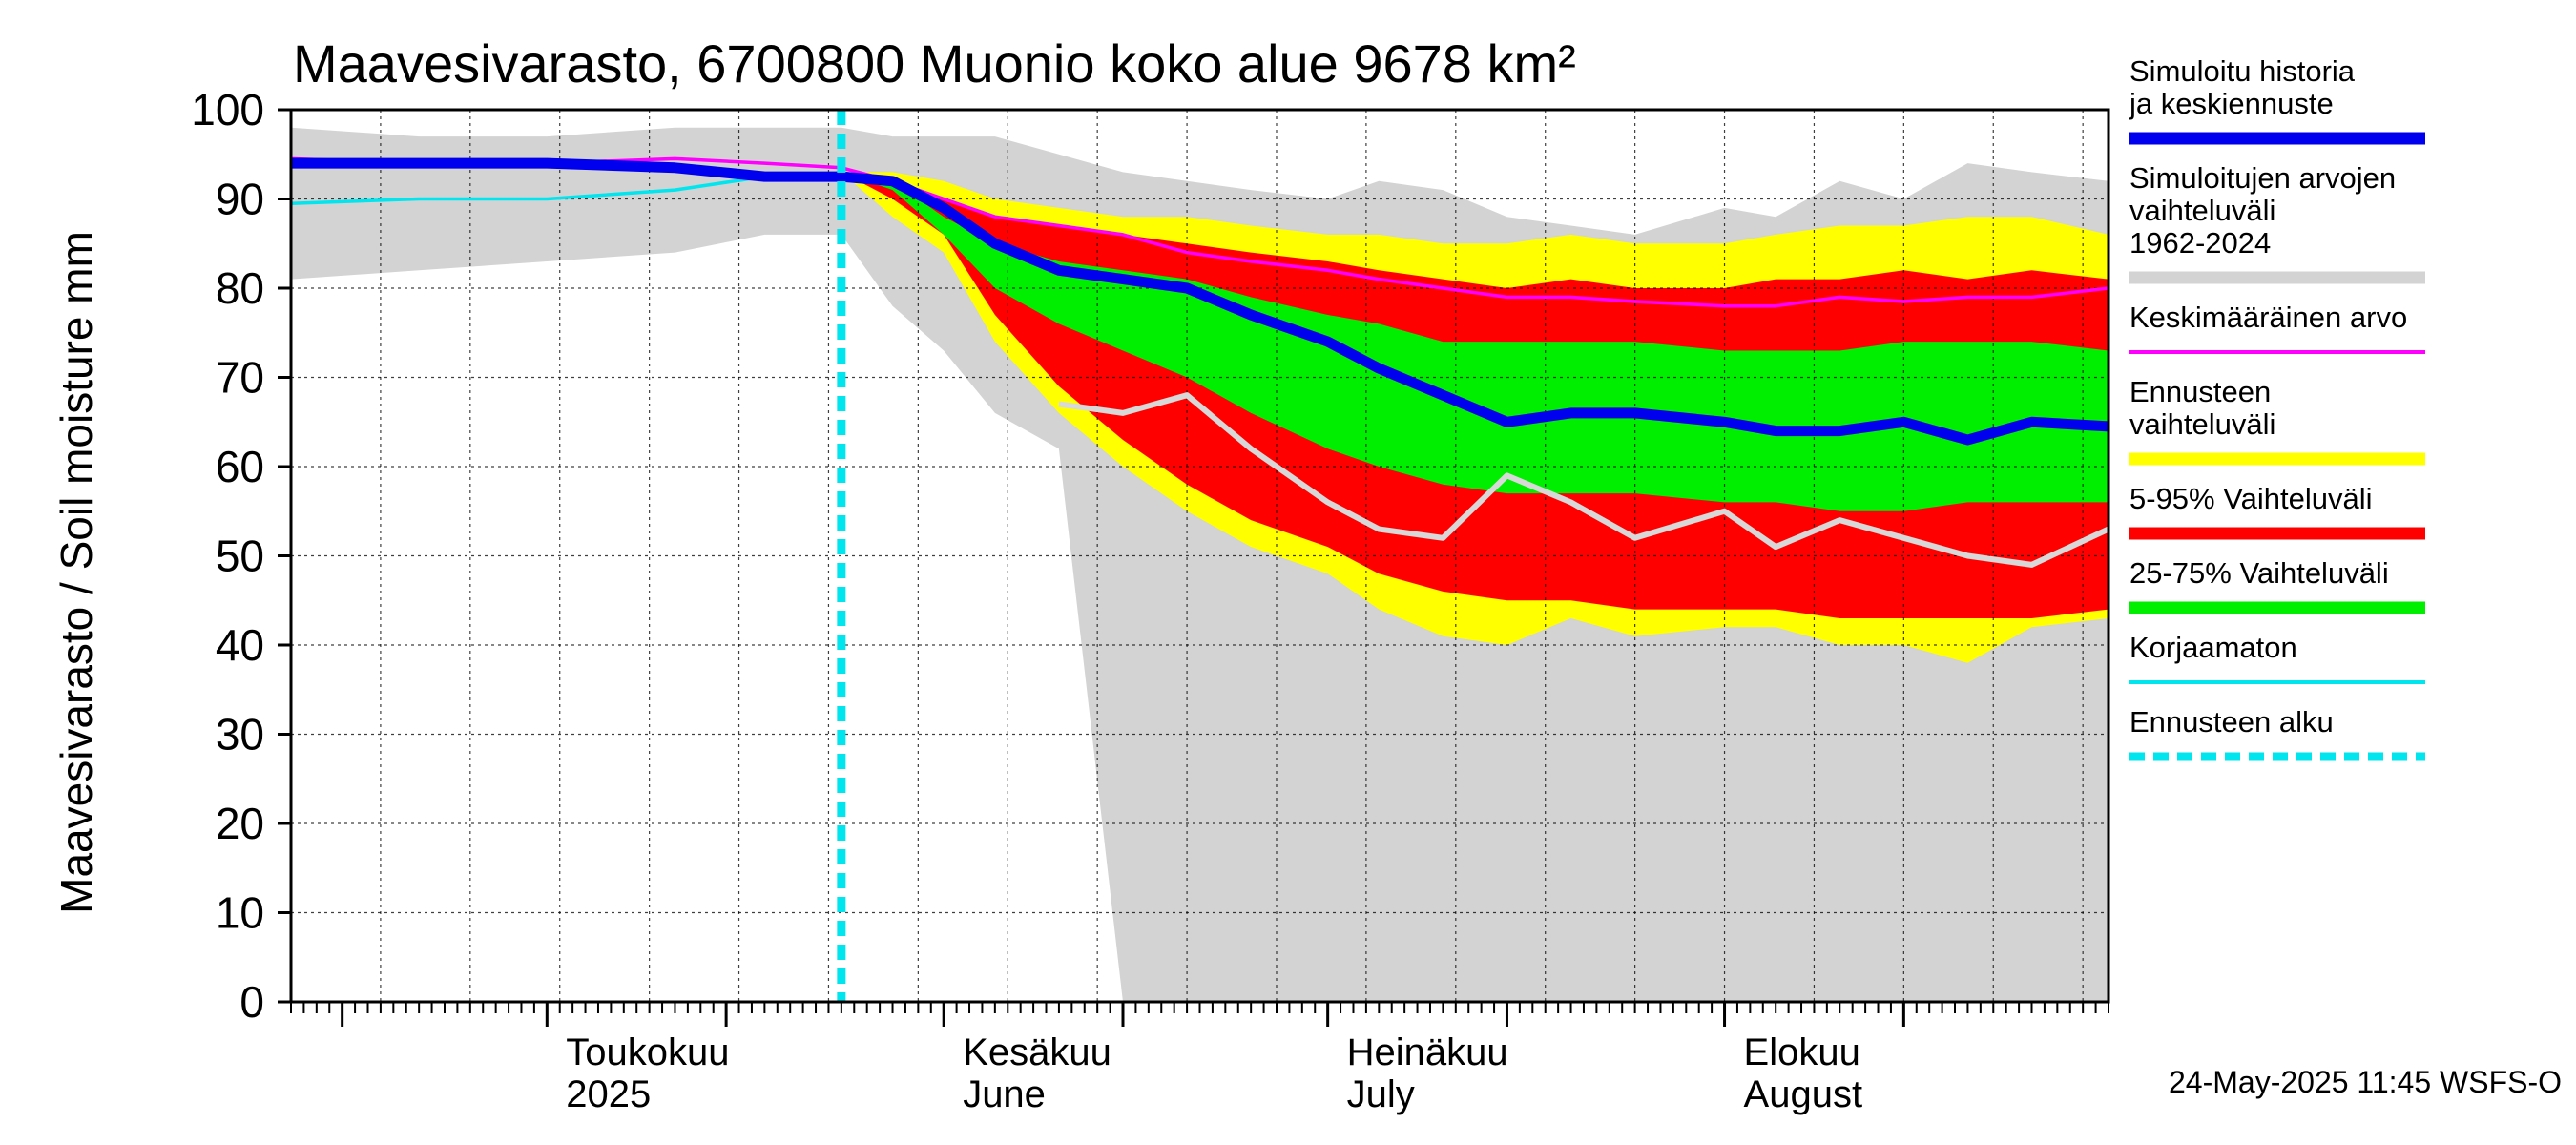 The image size is (2576, 1145). I want to click on legend-item: Korjaamaton, so click(2277, 657).